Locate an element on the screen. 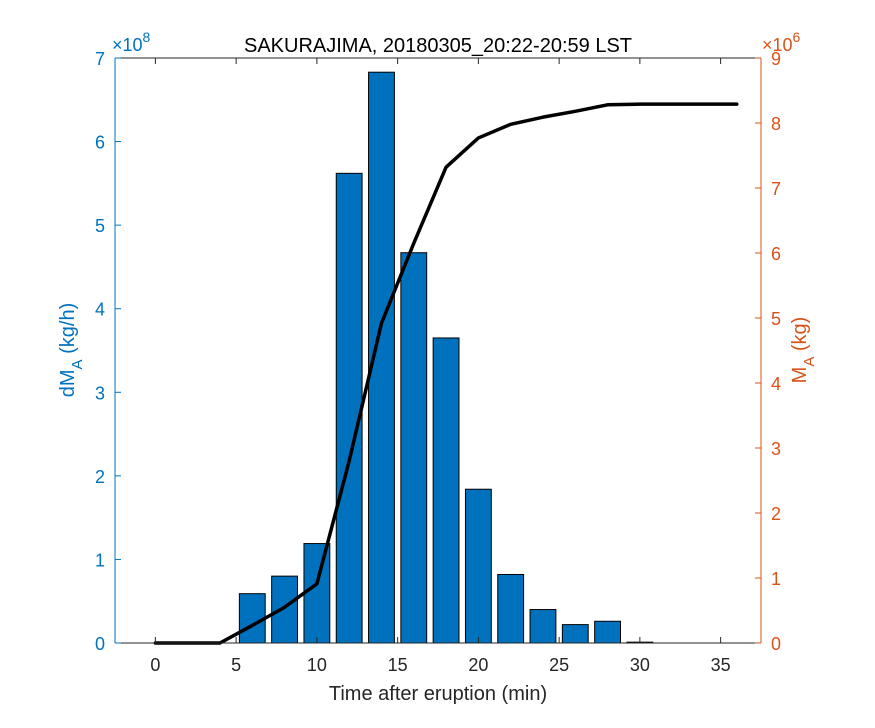 This screenshot has width=875, height=728. y-right-tick-label: 7 is located at coordinates (776, 189).